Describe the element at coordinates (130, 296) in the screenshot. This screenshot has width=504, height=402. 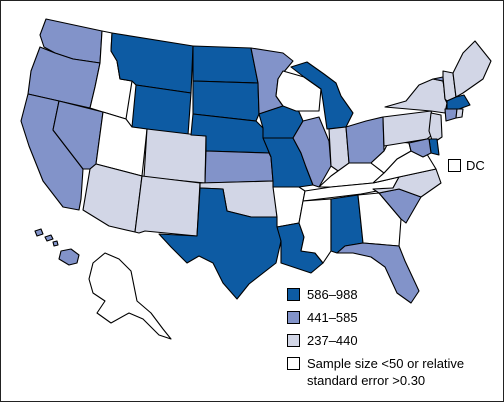
I see `state-ak` at that location.